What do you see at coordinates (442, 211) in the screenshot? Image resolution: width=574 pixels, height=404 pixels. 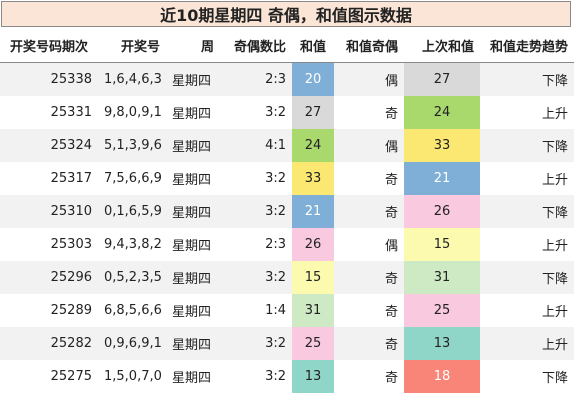 I see `cell-prev-sum: 26` at bounding box center [442, 211].